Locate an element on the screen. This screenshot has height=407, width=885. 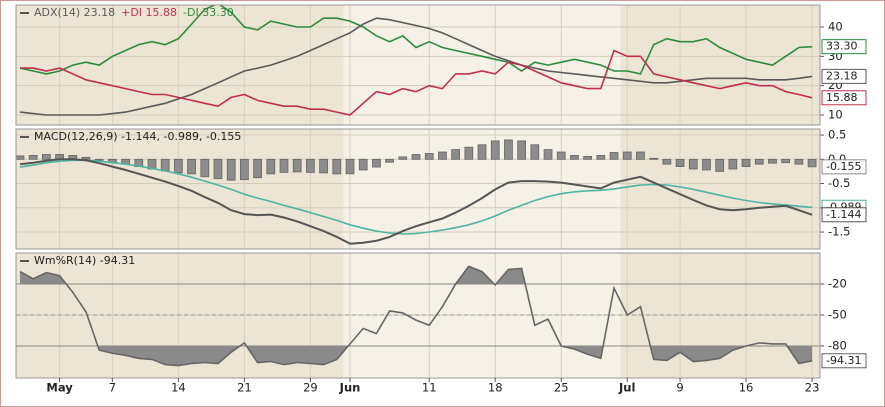
legend: Wm%R(14) -94.31 is located at coordinates (84, 260).